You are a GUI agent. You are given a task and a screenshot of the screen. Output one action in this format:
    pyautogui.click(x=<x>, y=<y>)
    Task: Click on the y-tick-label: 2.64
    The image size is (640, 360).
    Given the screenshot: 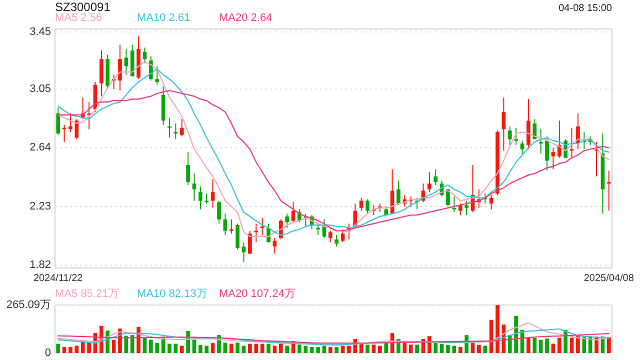 What is the action you would take?
    pyautogui.click(x=40, y=148)
    